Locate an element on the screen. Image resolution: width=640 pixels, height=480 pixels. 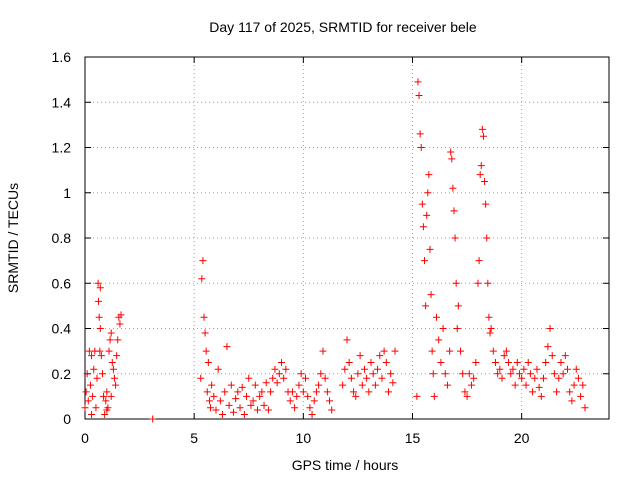
y-tick-label: 0.6 is located at coordinates (62, 283).